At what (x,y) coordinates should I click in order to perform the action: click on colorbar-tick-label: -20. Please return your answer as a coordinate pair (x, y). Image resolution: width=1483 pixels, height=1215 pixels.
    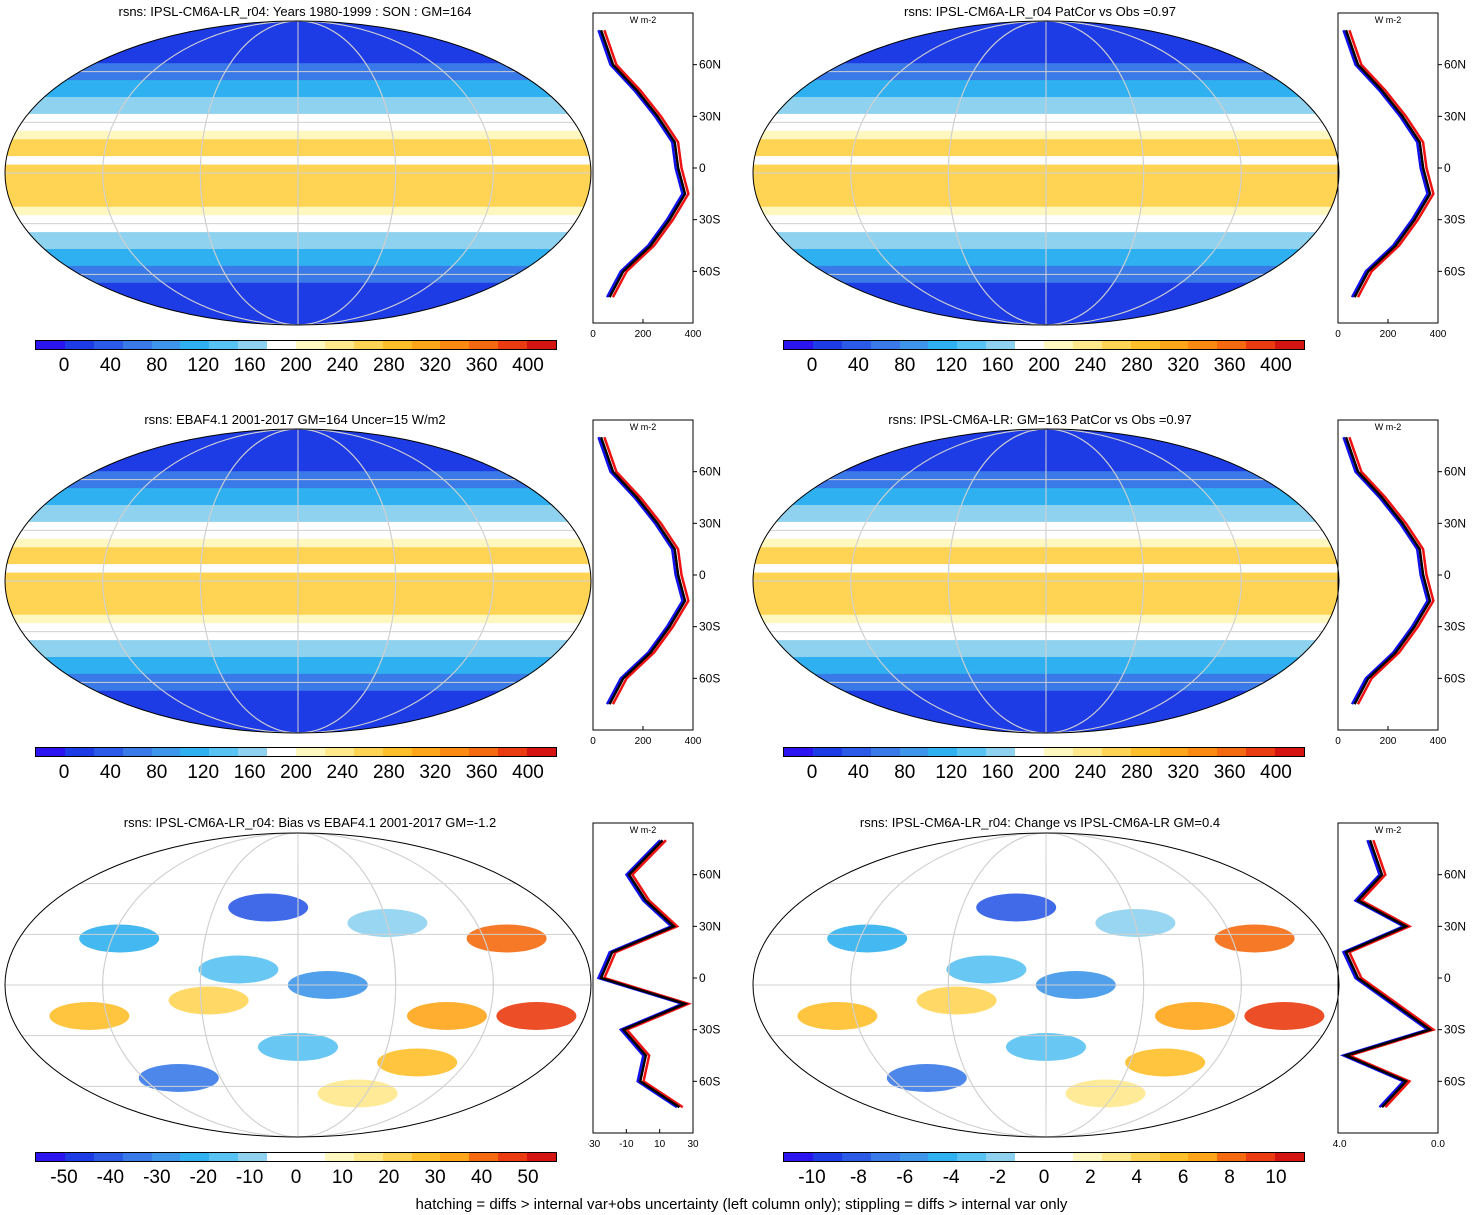
    Looking at the image, I should click on (203, 1177).